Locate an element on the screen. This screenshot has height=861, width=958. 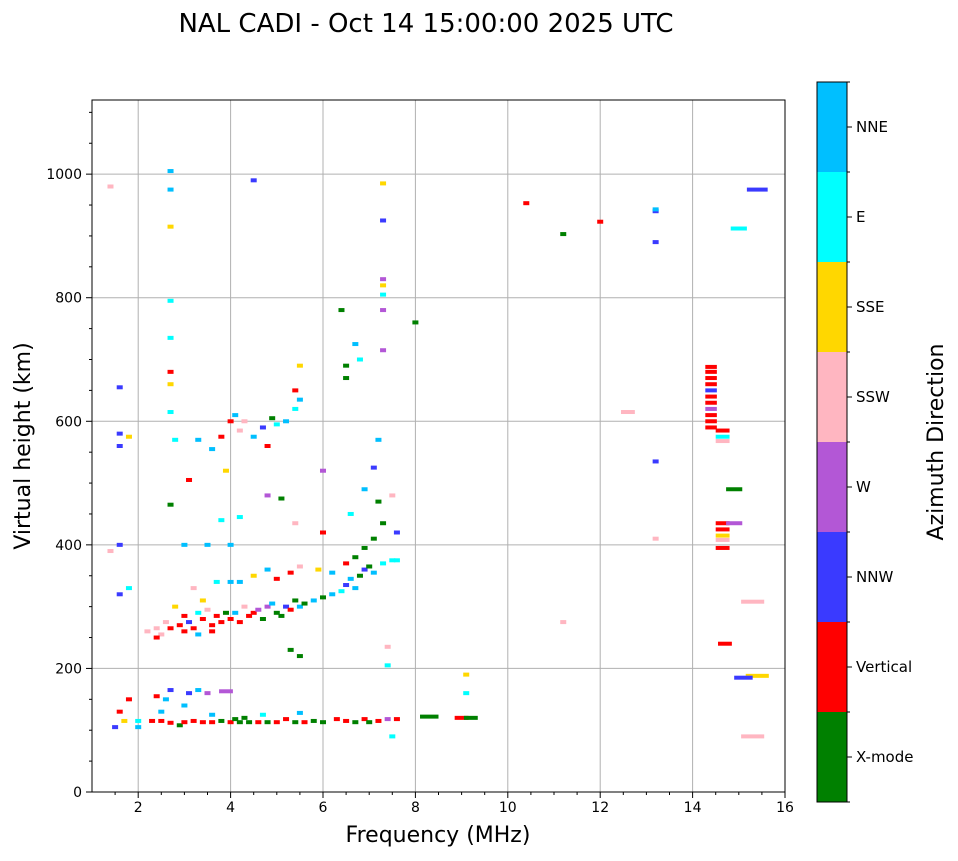
colorbar-label-sse: SSE is located at coordinates (870, 307).